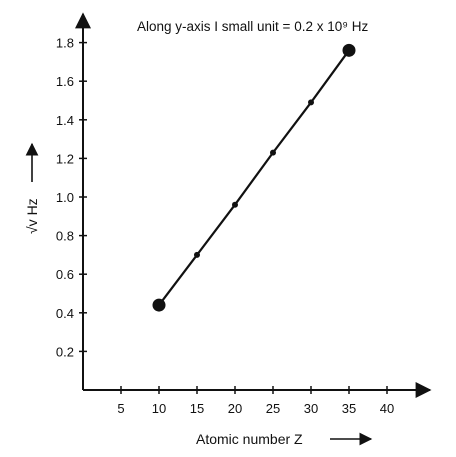 This screenshot has height=457, width=456. I want to click on y-tick-label: 1.4, so click(65, 120).